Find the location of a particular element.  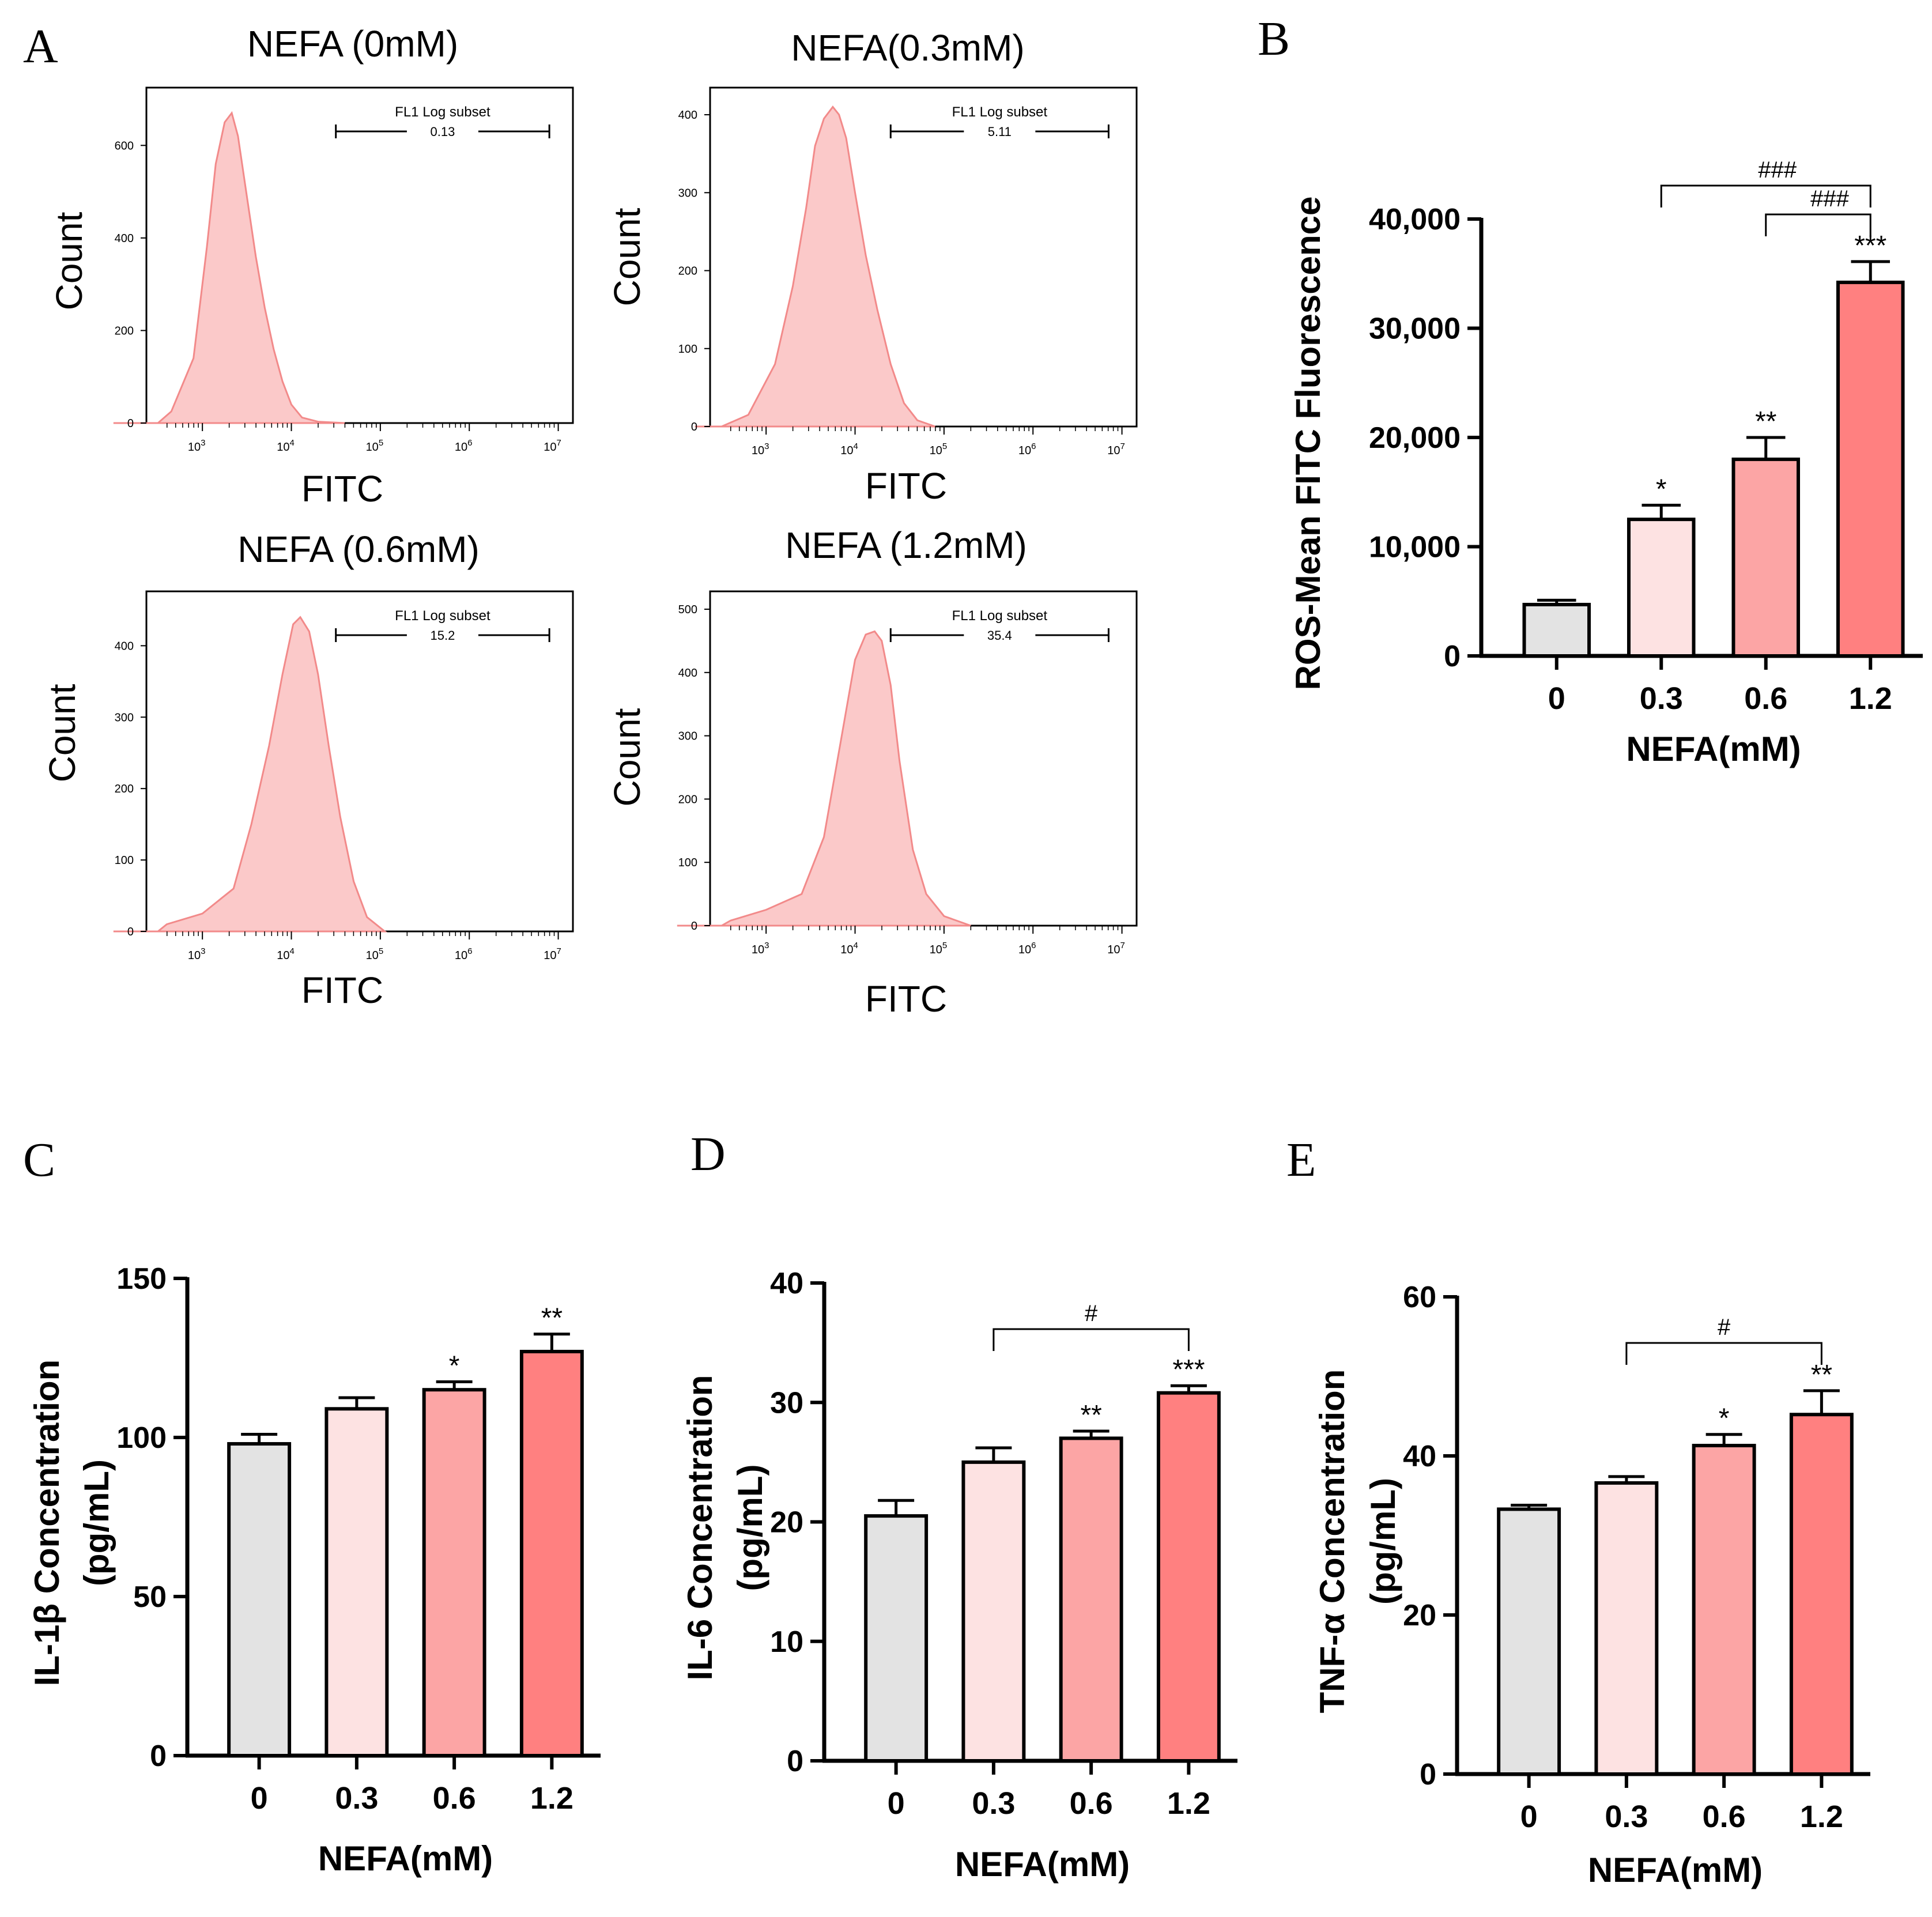

x-tick-label: 1.2 is located at coordinates (1821, 1816).